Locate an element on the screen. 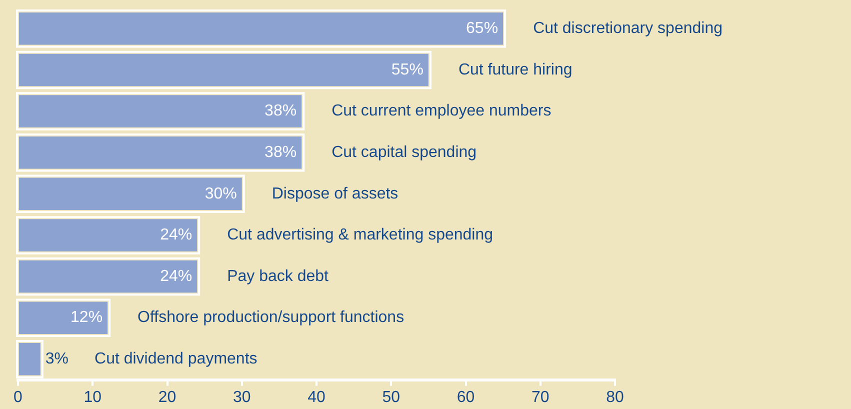  x-tick-label: 60 is located at coordinates (465, 397).